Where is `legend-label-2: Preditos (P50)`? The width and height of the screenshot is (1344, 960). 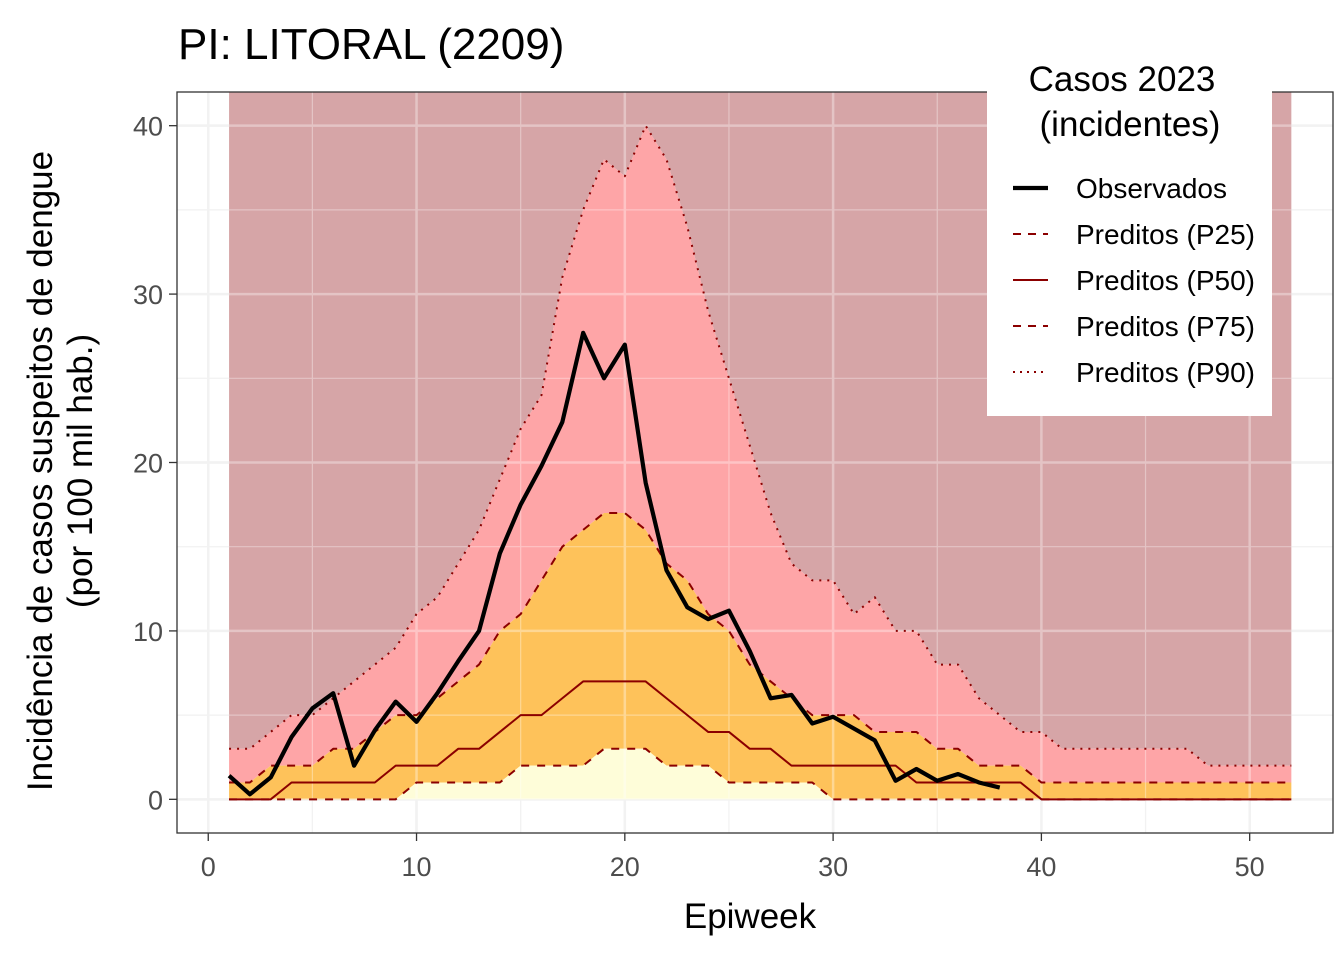 legend-label-2: Preditos (P50) is located at coordinates (1165, 280).